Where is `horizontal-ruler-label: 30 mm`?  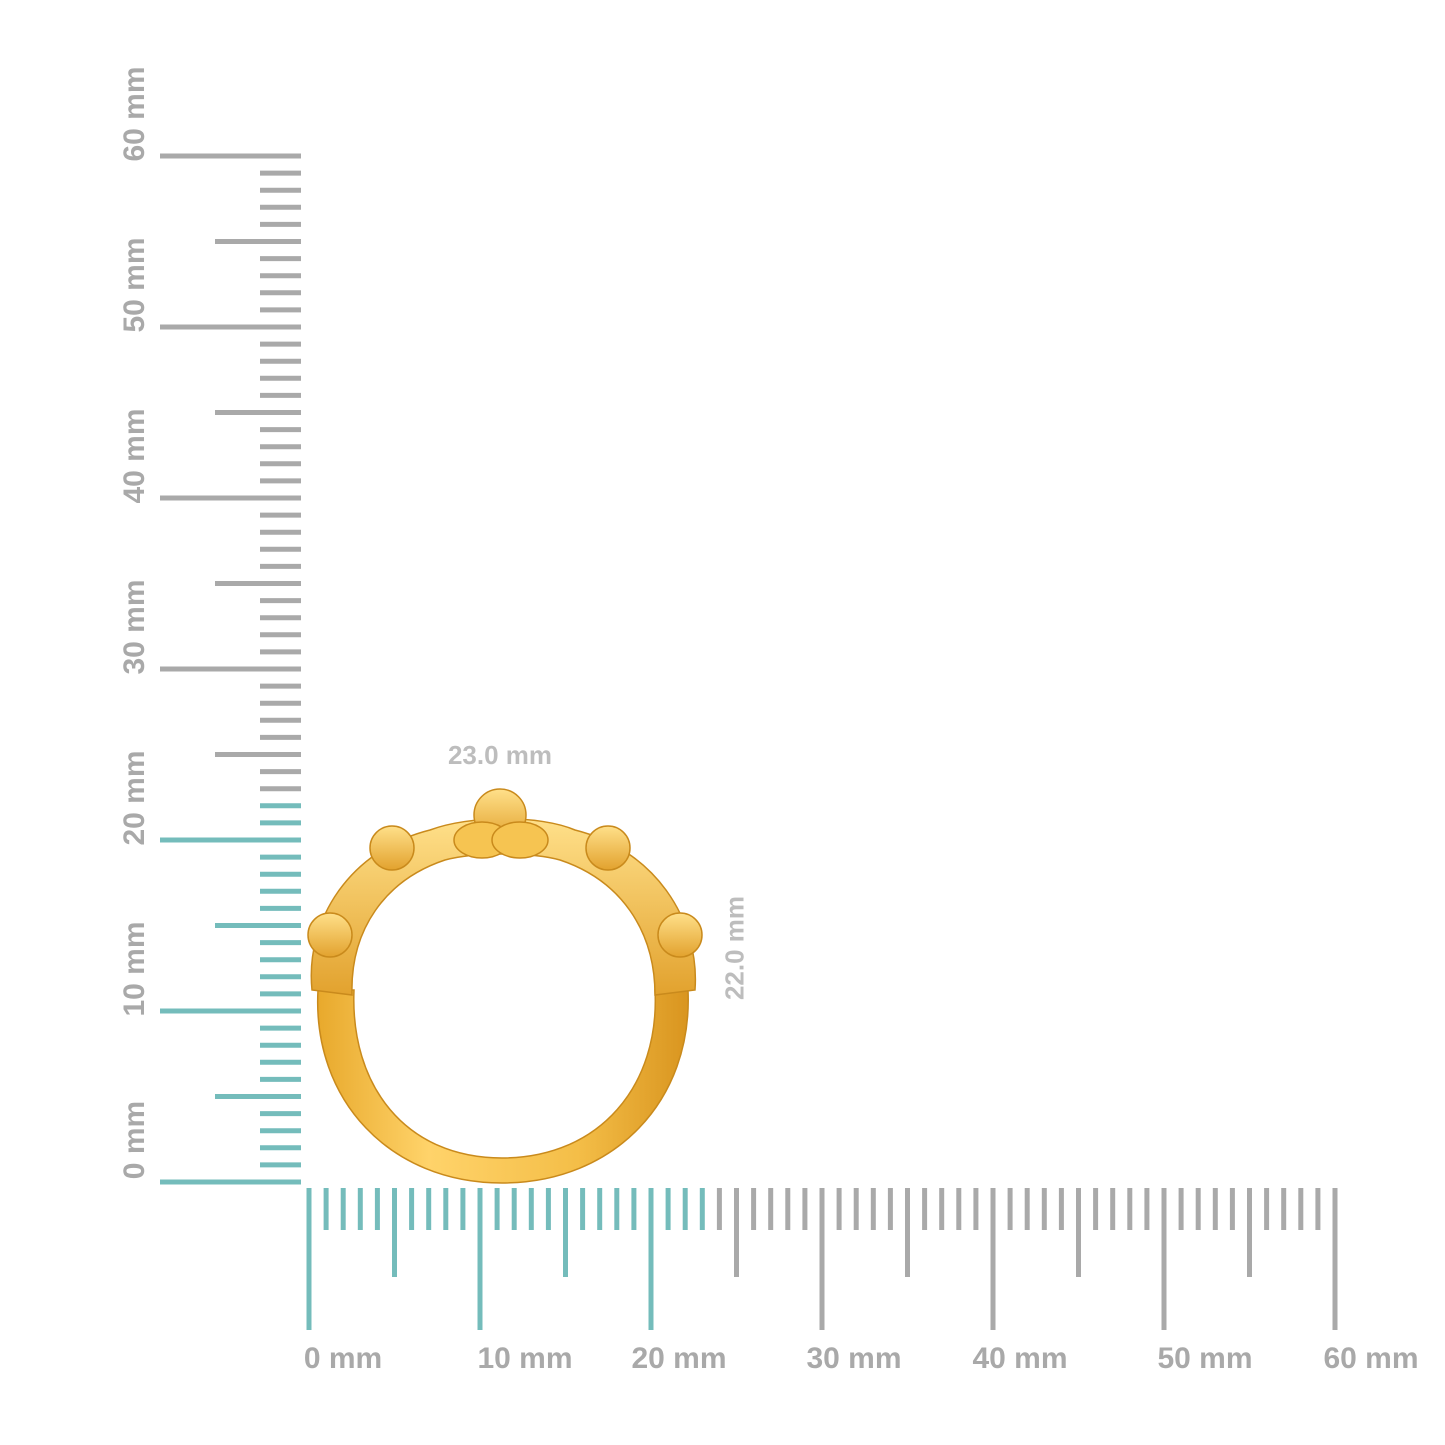 horizontal-ruler-label: 30 mm is located at coordinates (854, 1358).